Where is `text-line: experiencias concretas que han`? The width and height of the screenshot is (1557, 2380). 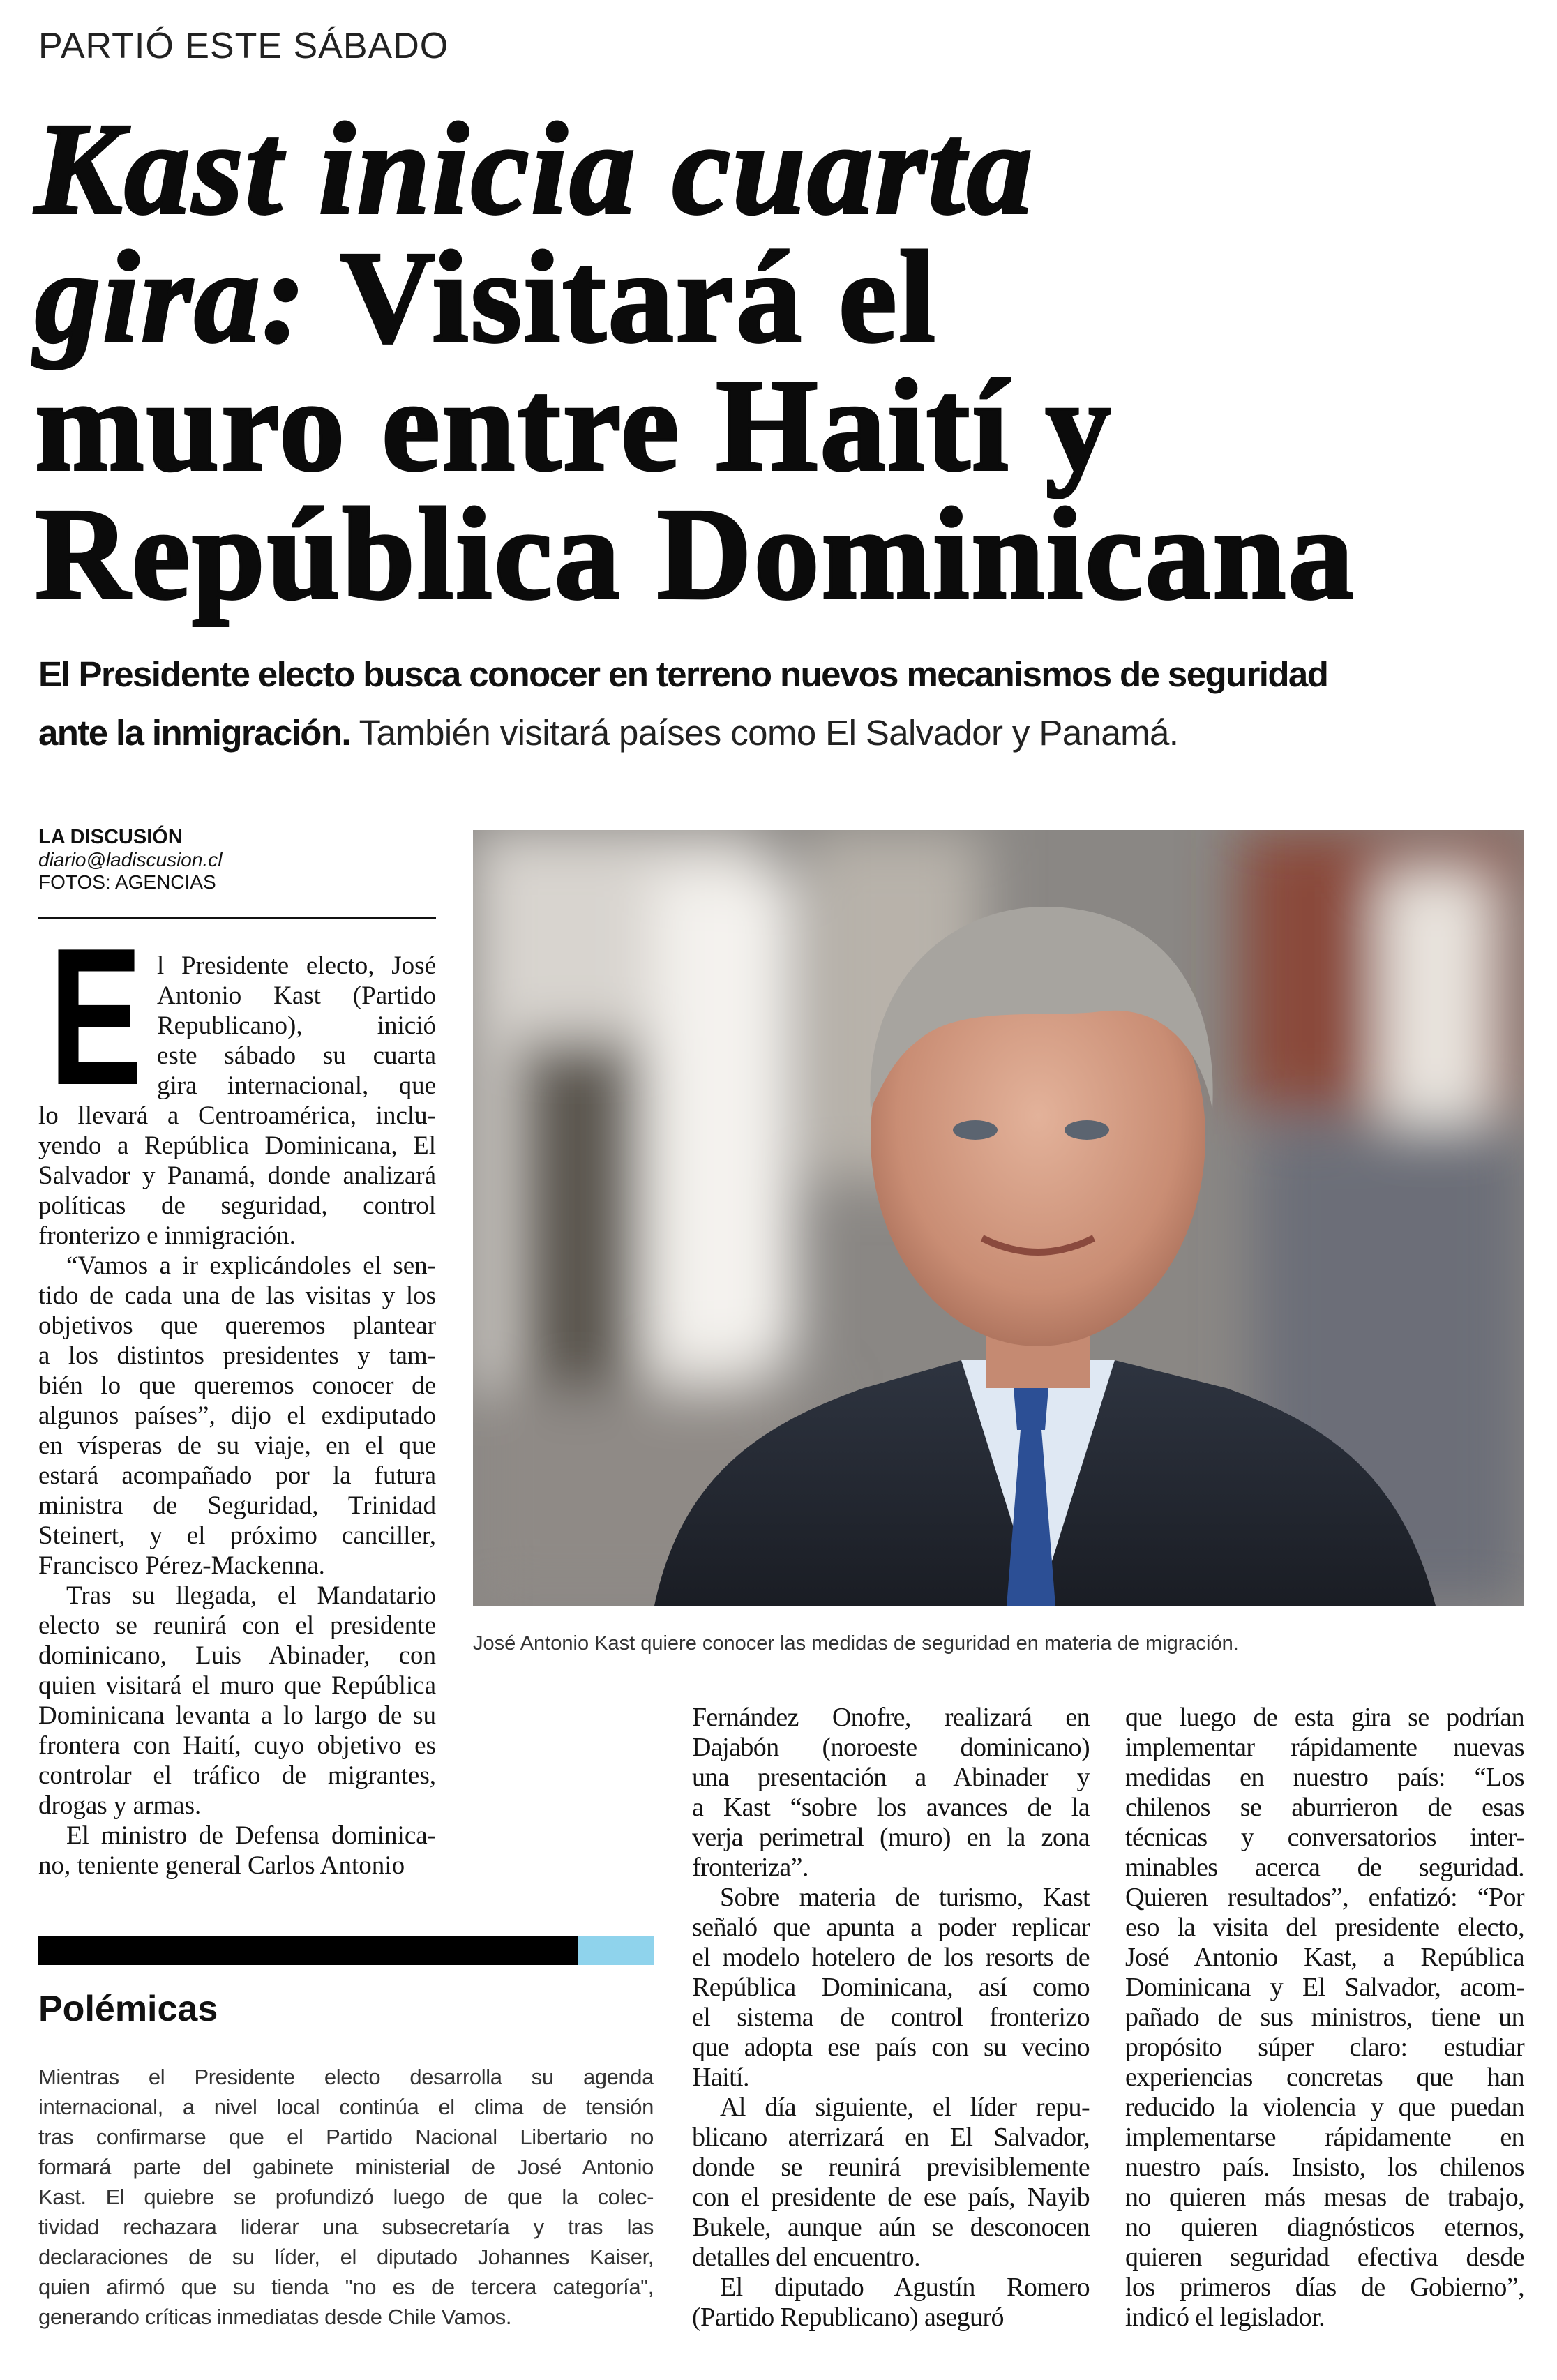 text-line: experiencias concretas que han is located at coordinates (1325, 2077).